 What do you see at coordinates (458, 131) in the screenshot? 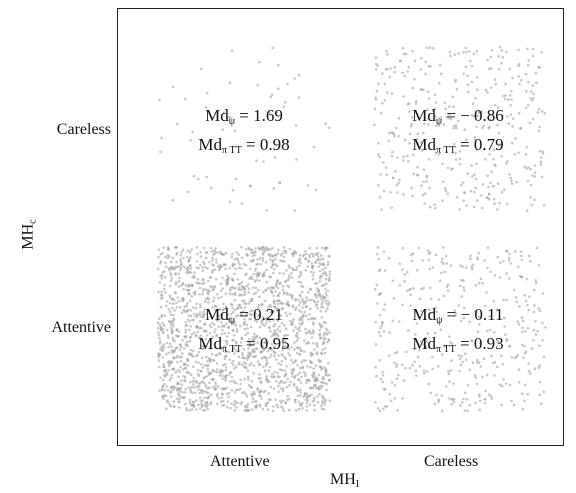
I see `cell-label-careless-careless: Mdψ = − 0.86 Mdπ TT = 0.79` at bounding box center [458, 131].